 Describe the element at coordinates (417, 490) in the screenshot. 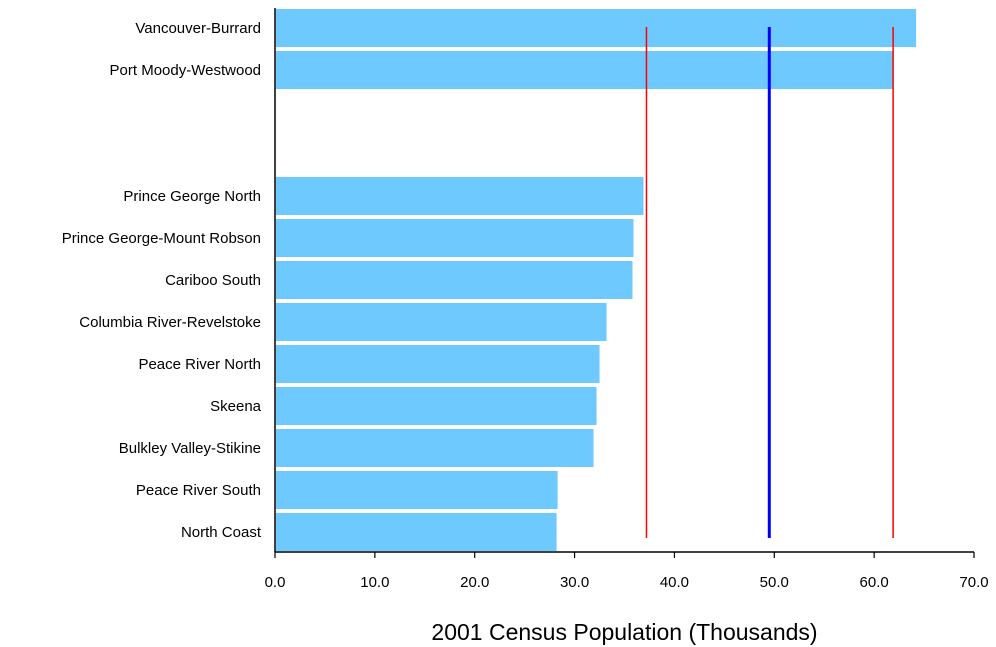

I see `bar-peace-river-south` at that location.